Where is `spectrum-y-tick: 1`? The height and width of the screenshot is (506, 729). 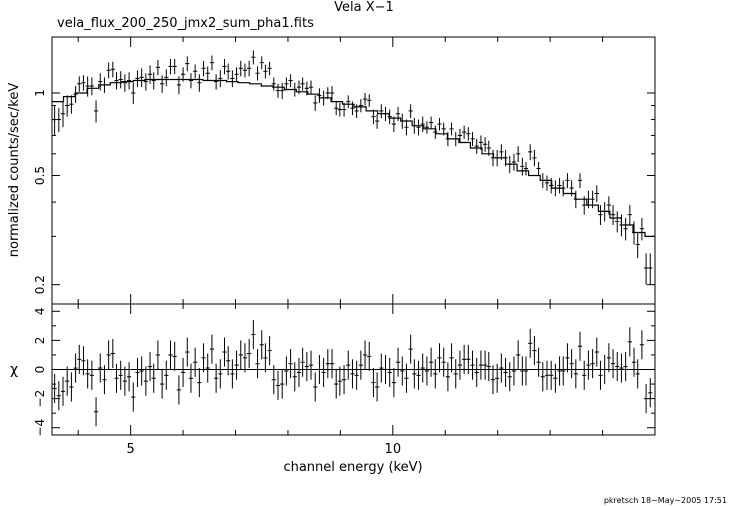 spectrum-y-tick: 1 is located at coordinates (344, 93).